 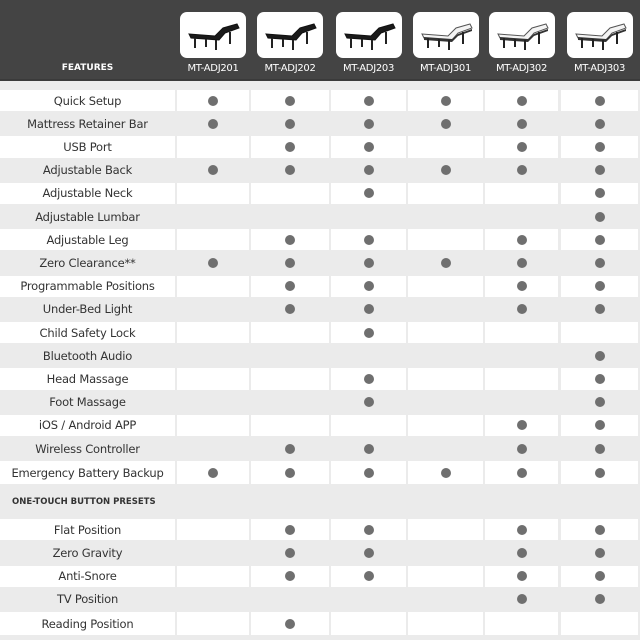 What do you see at coordinates (521, 35) in the screenshot?
I see `product-image-mt-adj302` at bounding box center [521, 35].